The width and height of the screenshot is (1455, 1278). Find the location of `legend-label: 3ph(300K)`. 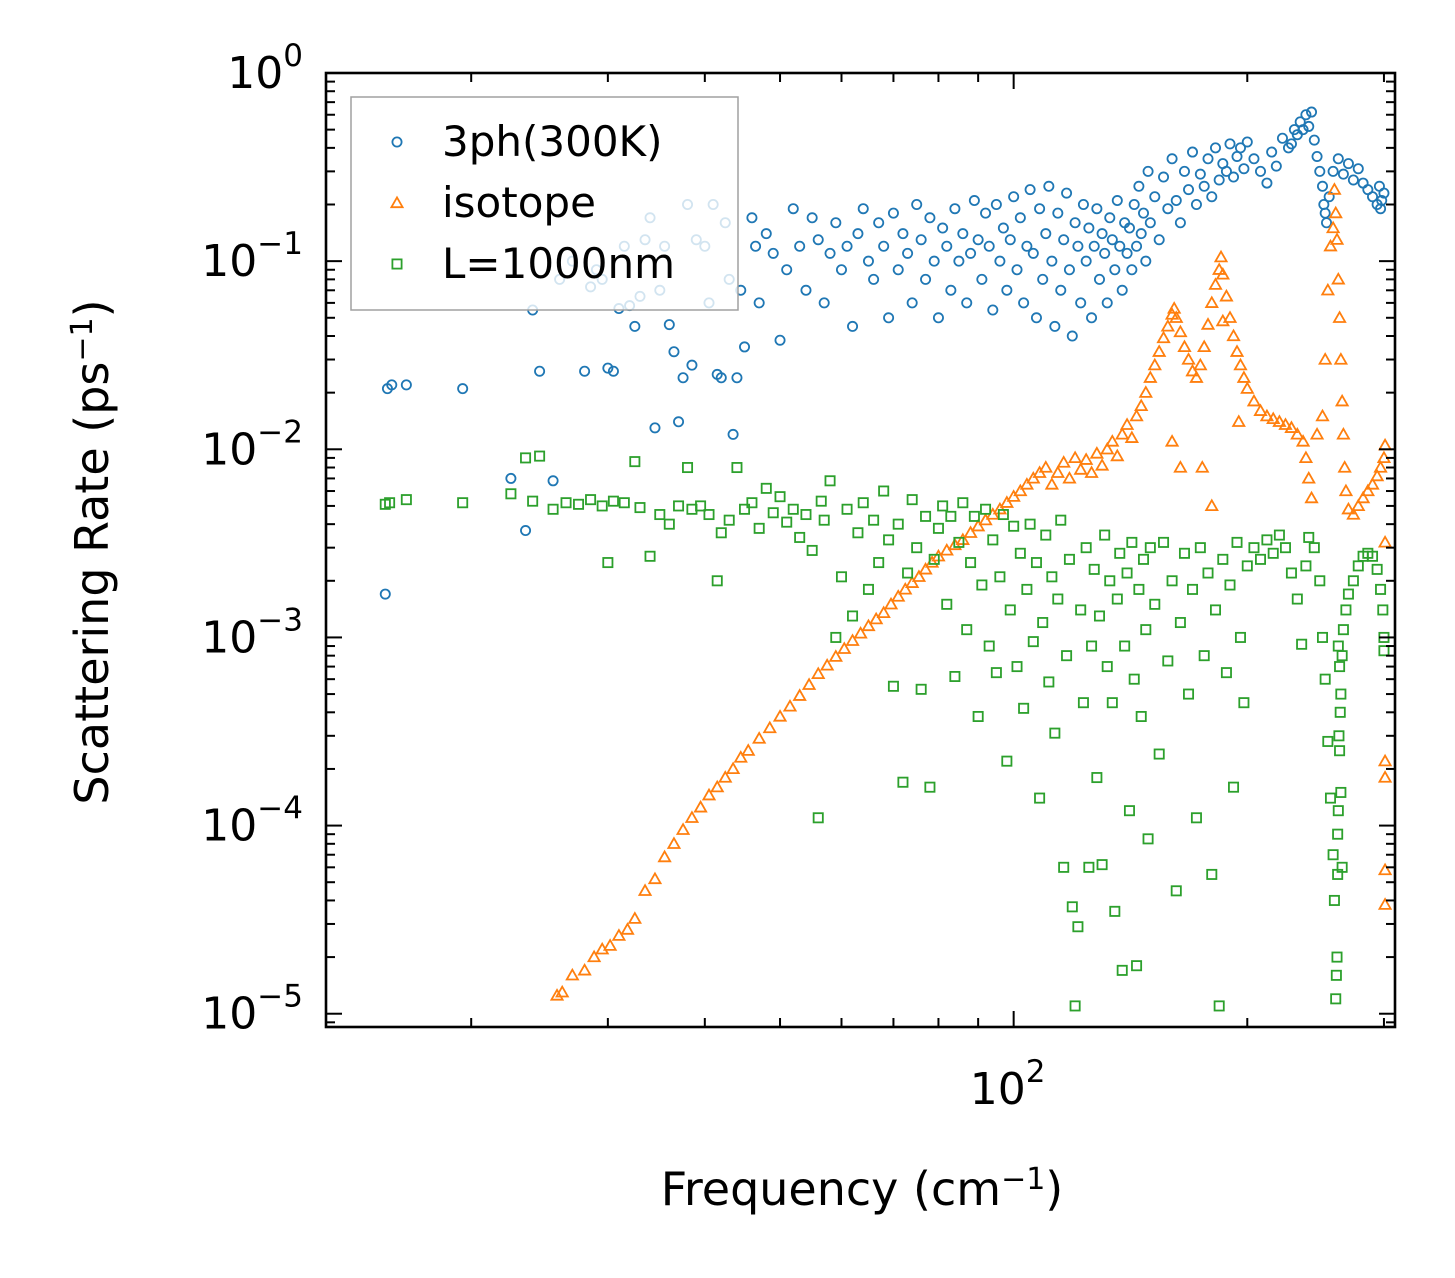

legend-label: 3ph(300K) is located at coordinates (552, 141).